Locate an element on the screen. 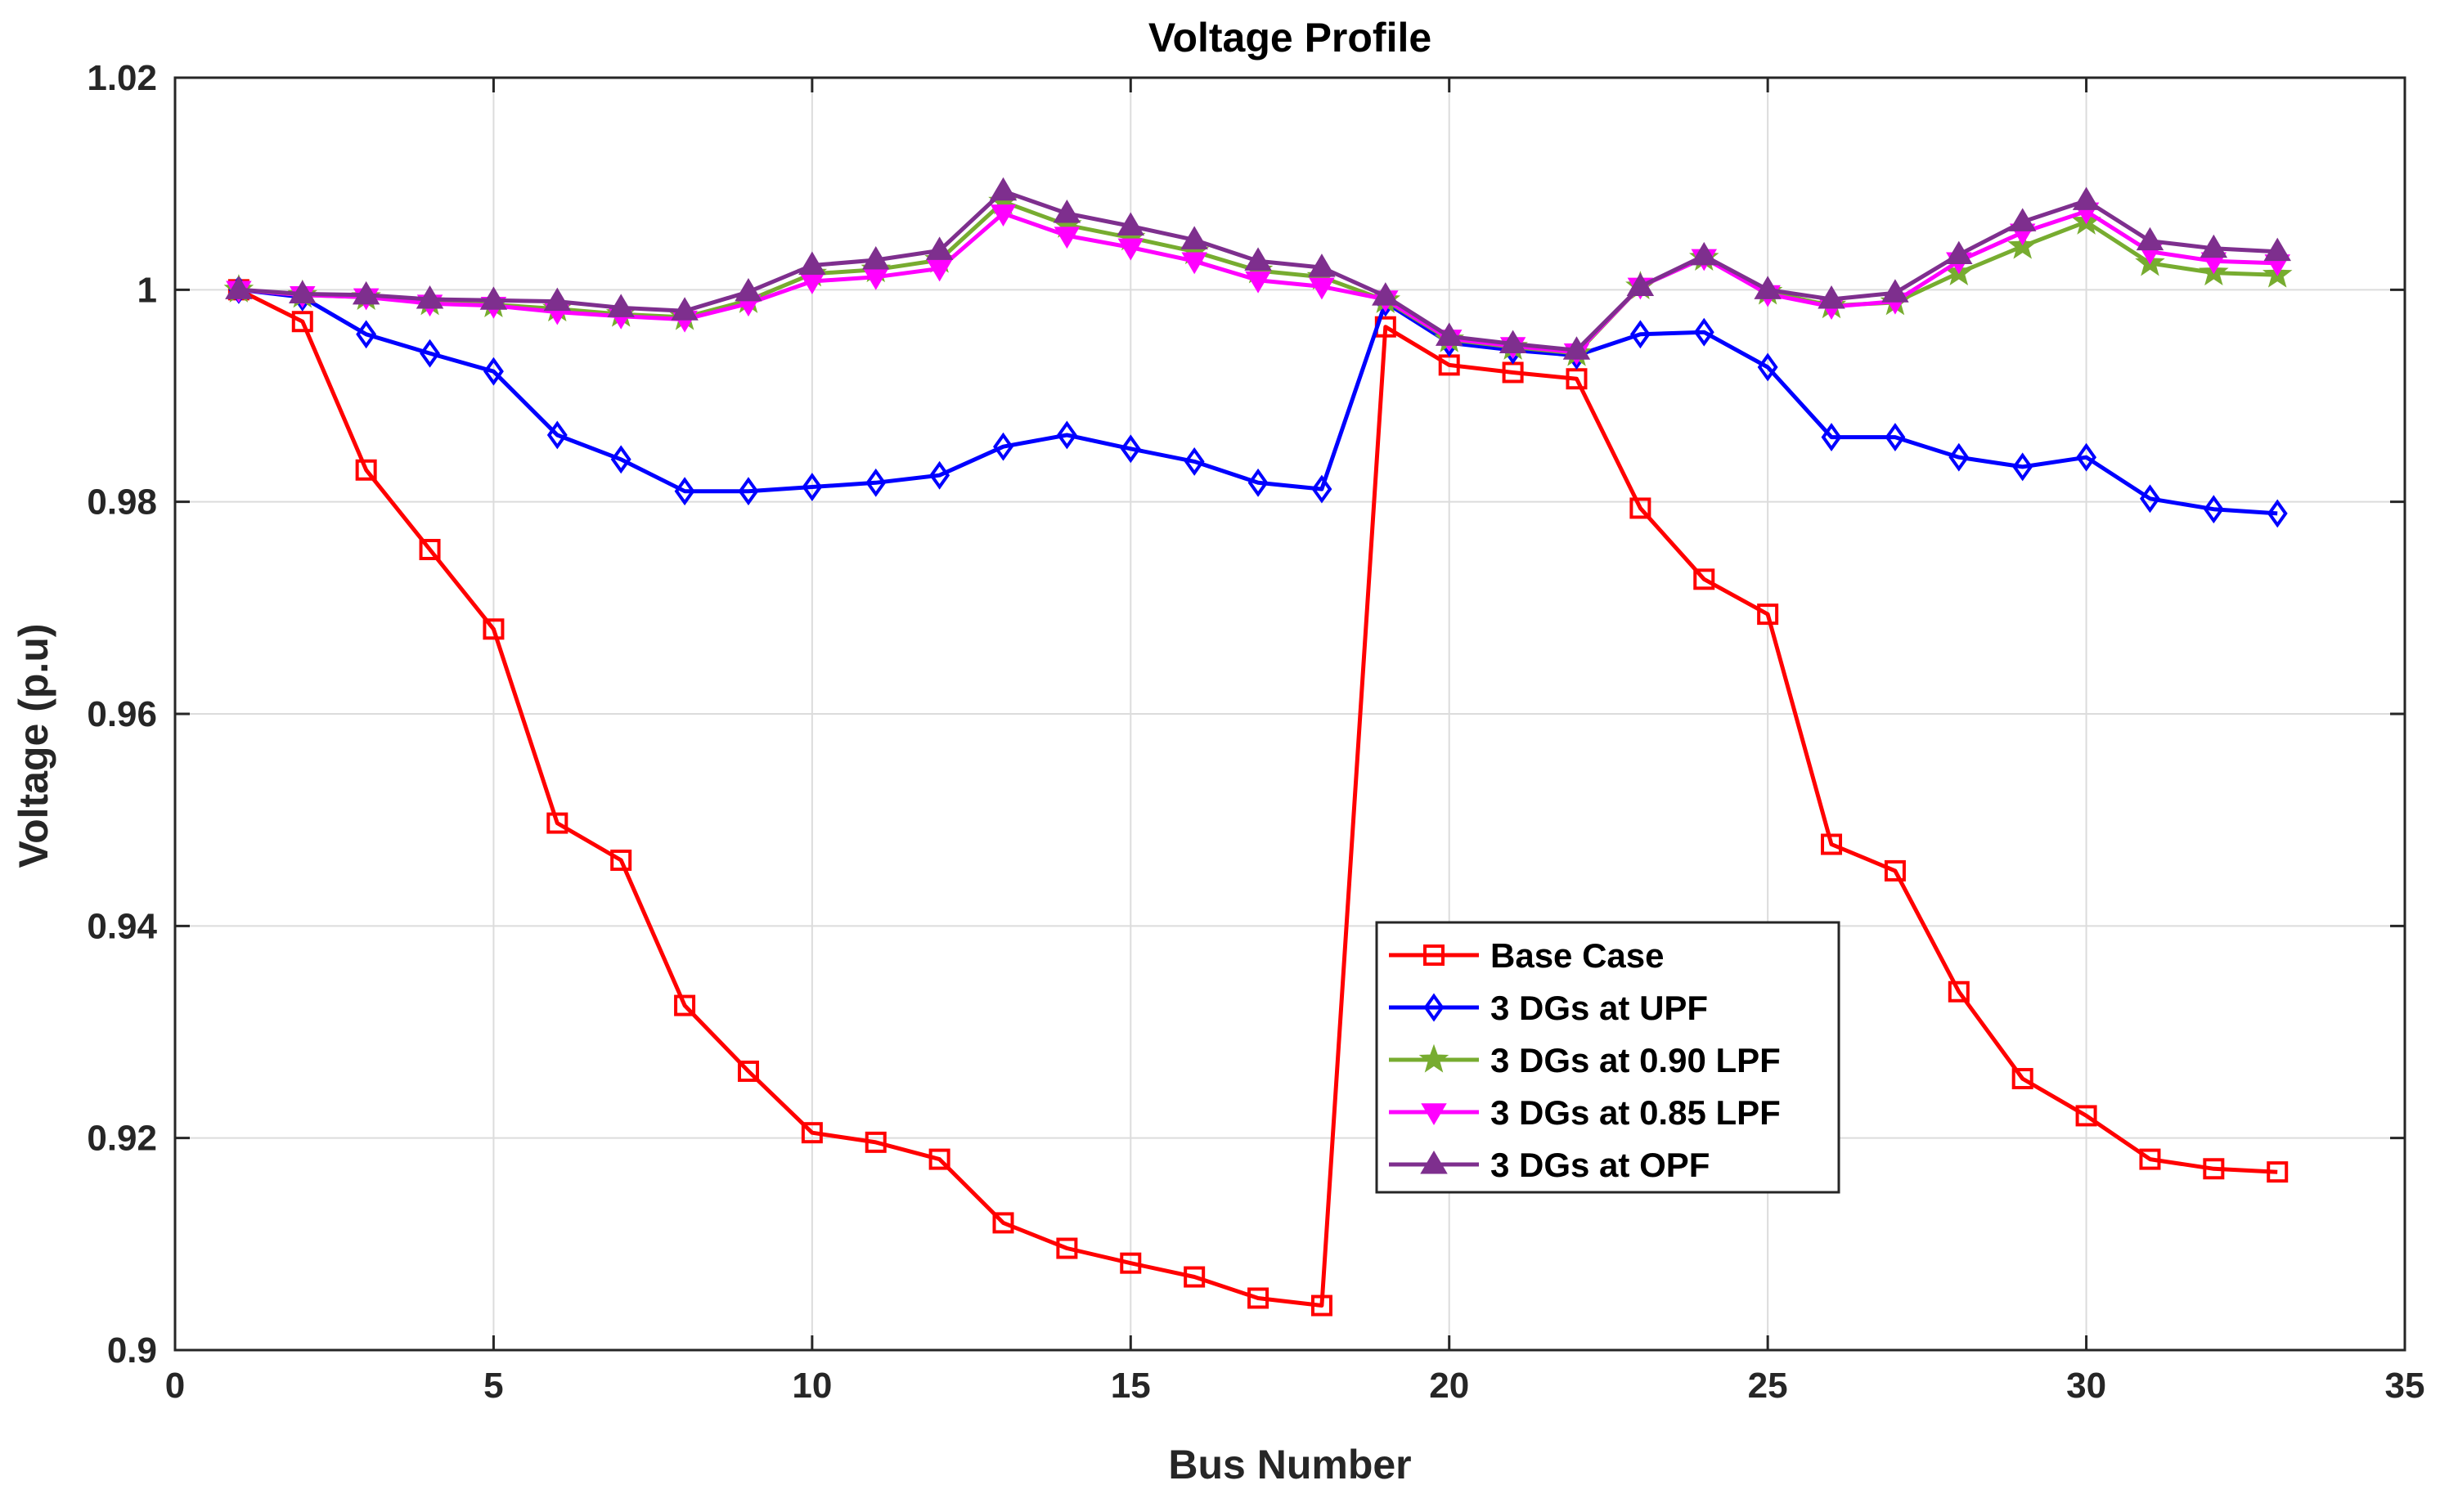 The height and width of the screenshot is (1512, 2440). x-axis-label: Bus Number is located at coordinates (1289, 1465).